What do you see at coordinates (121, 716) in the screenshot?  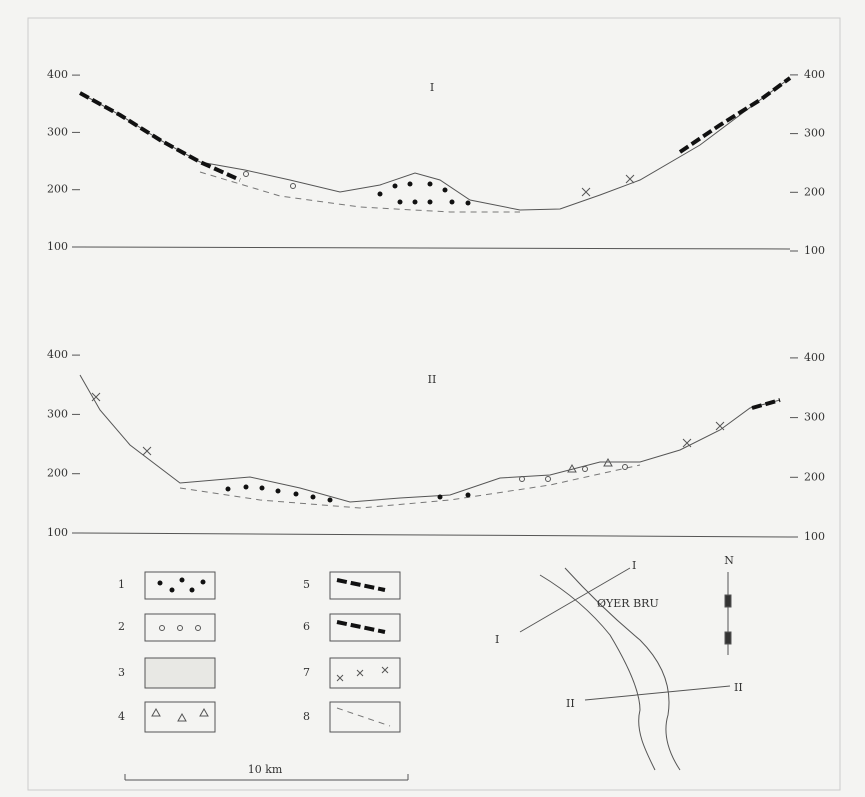 I see `legend-number: 4` at bounding box center [121, 716].